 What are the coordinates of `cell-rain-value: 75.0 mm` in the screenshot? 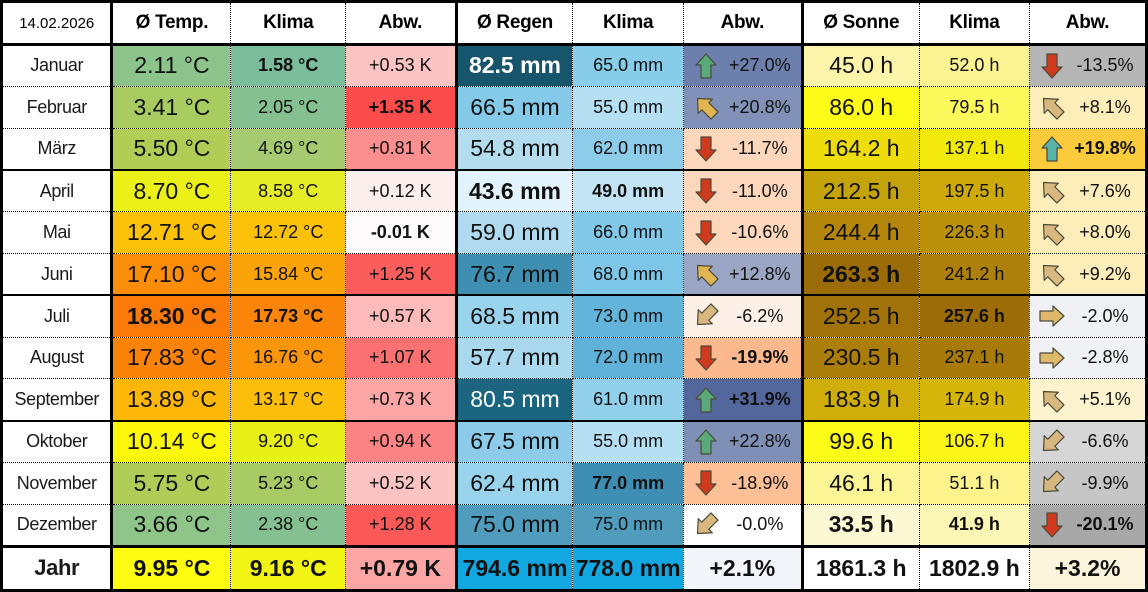 It's located at (514, 525).